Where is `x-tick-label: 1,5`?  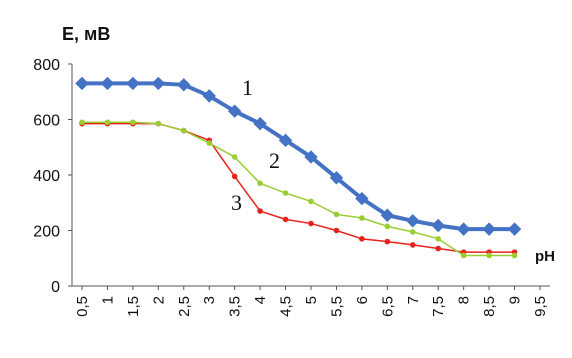
x-tick-label: 1,5 is located at coordinates (133, 306).